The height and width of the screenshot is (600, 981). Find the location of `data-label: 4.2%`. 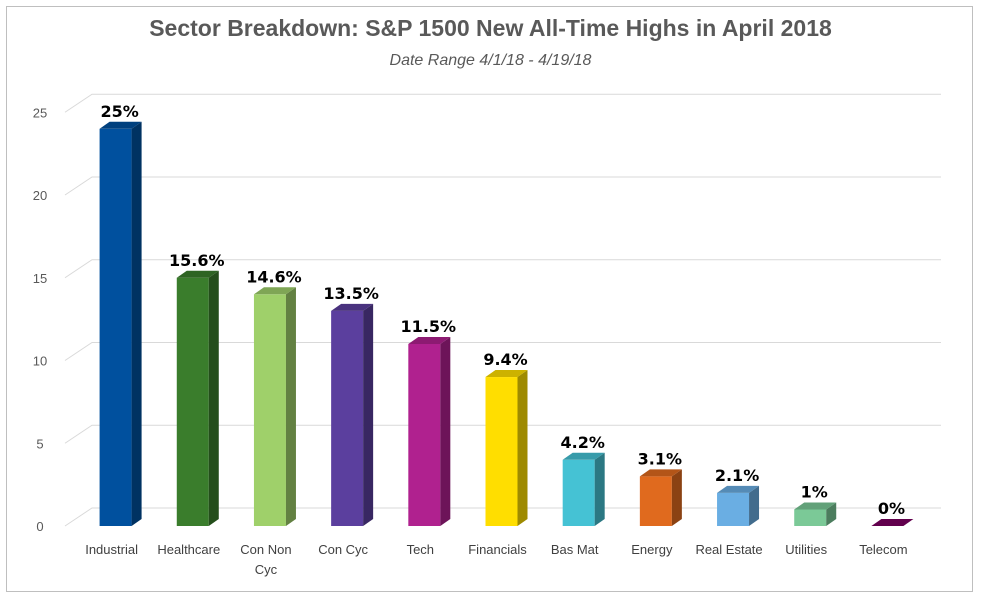

data-label: 4.2% is located at coordinates (582, 442).